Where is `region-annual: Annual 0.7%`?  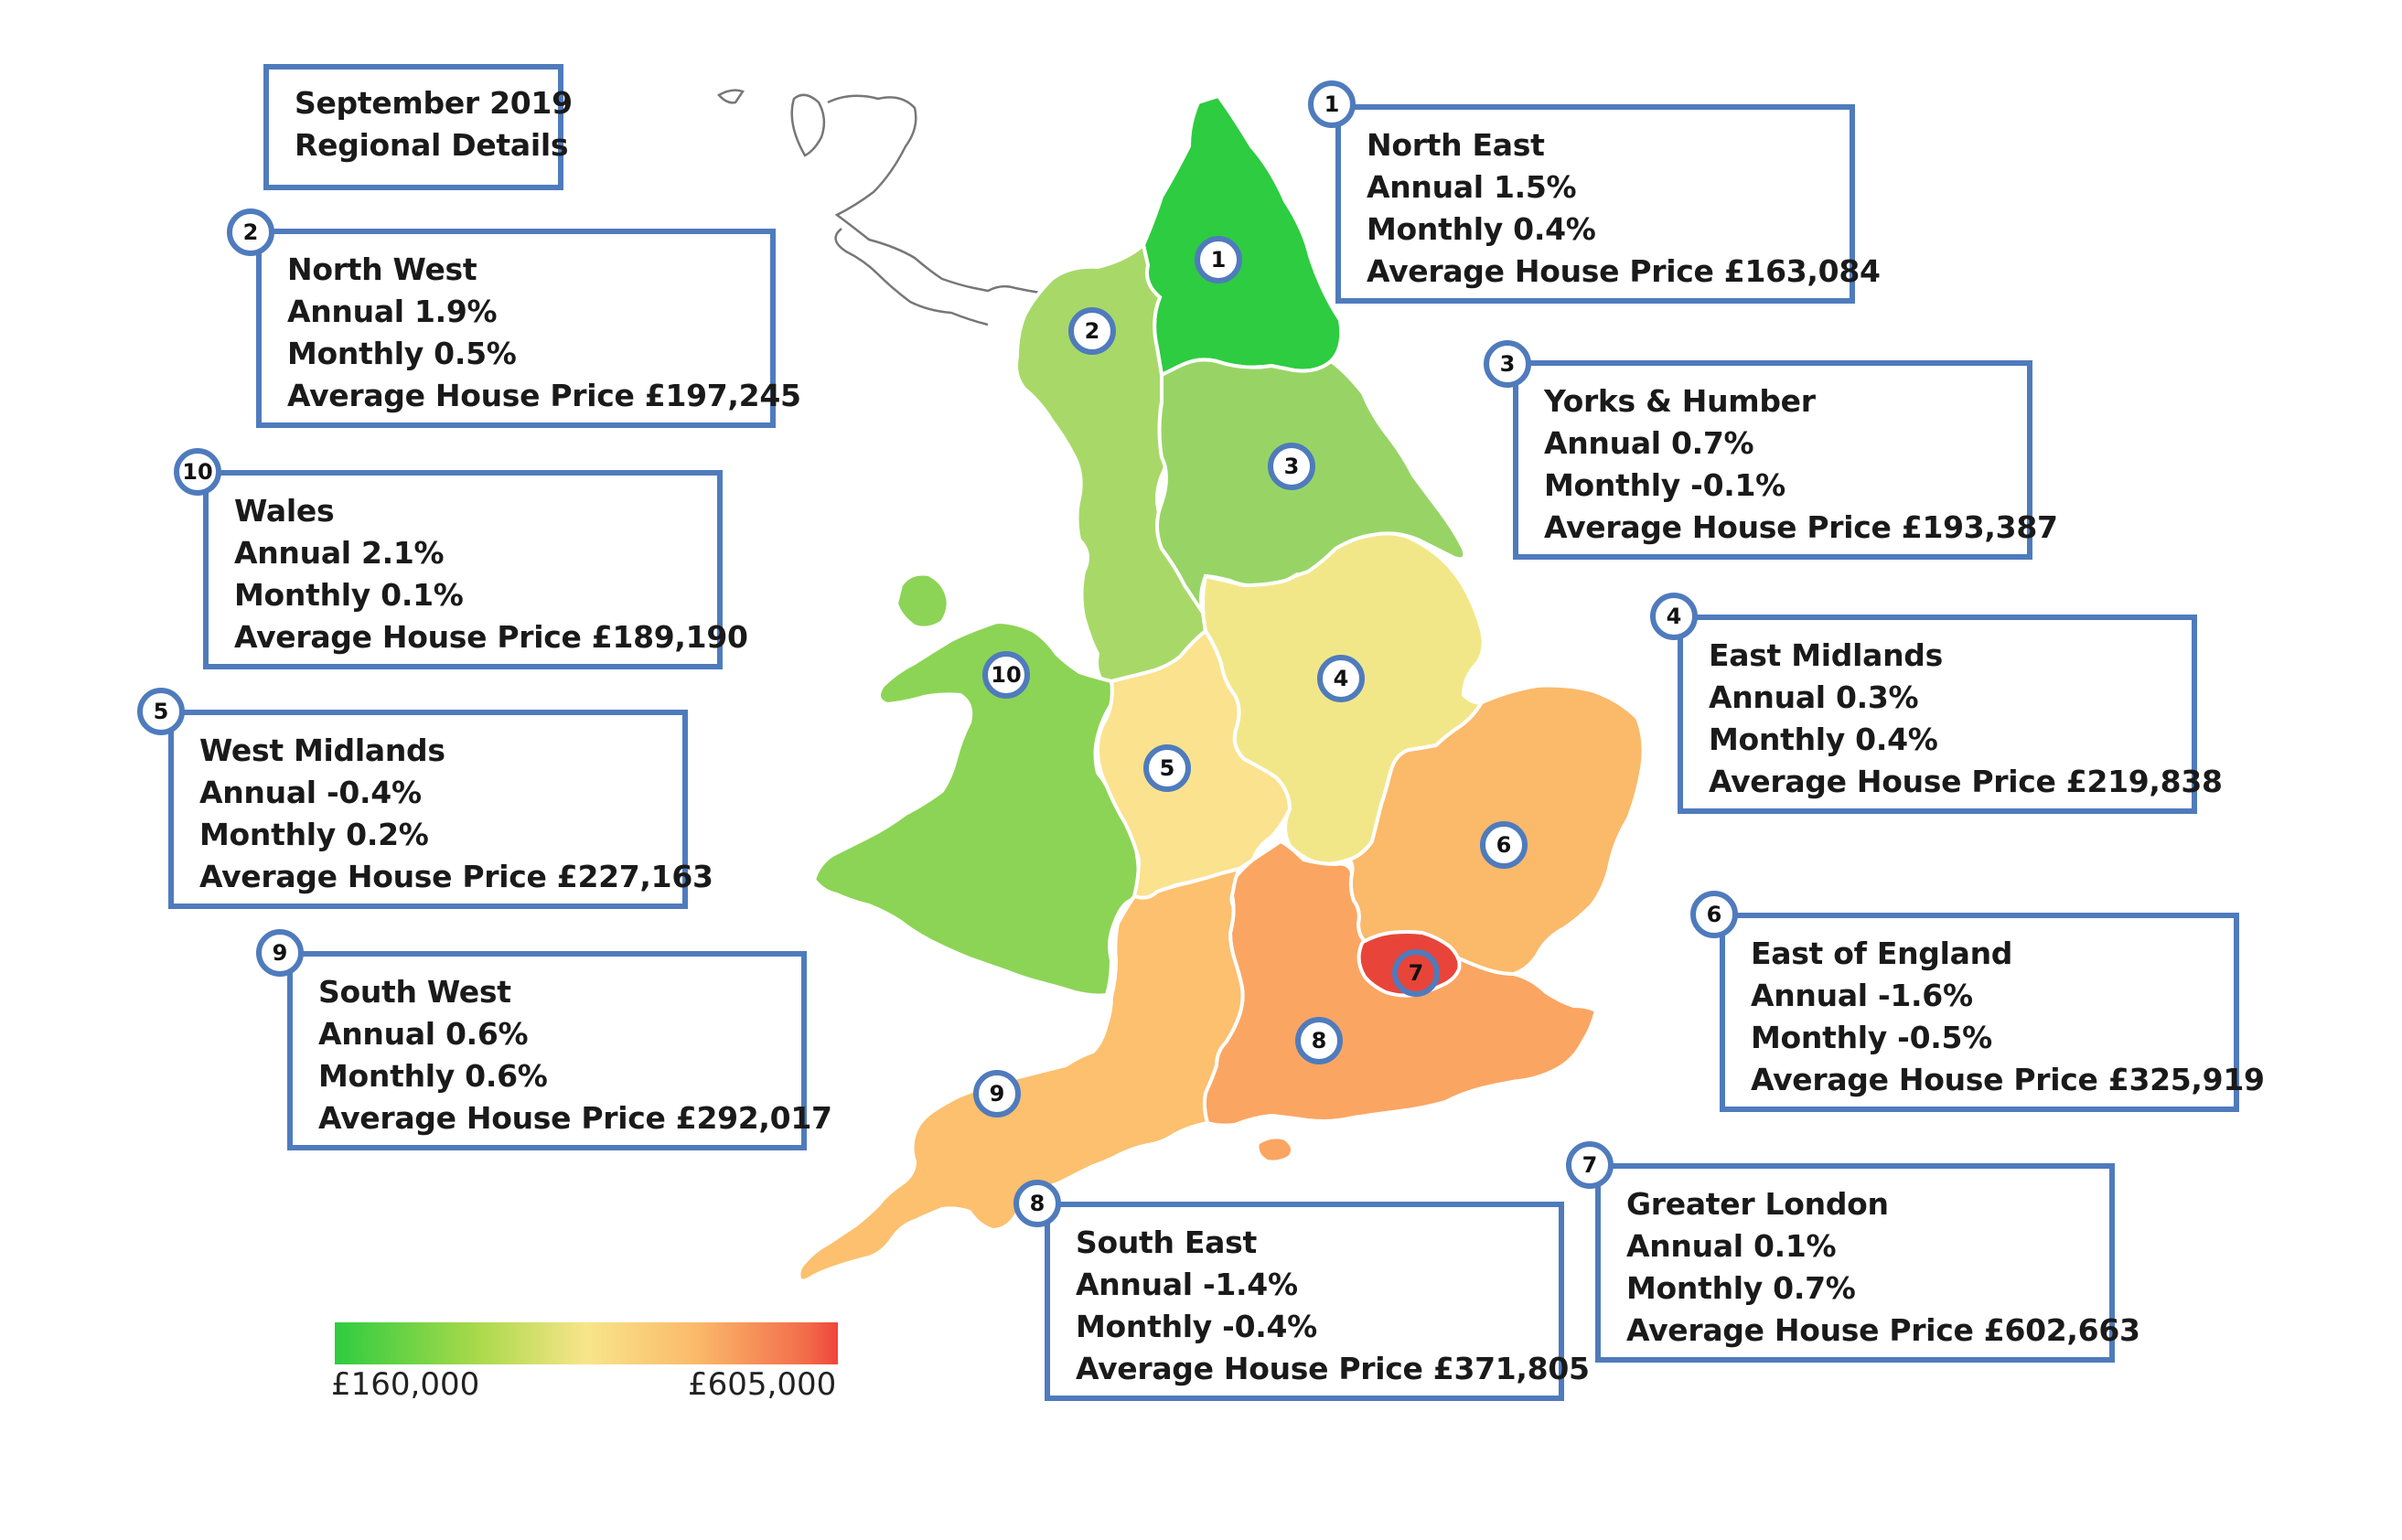
region-annual: Annual 0.7% is located at coordinates (1649, 443).